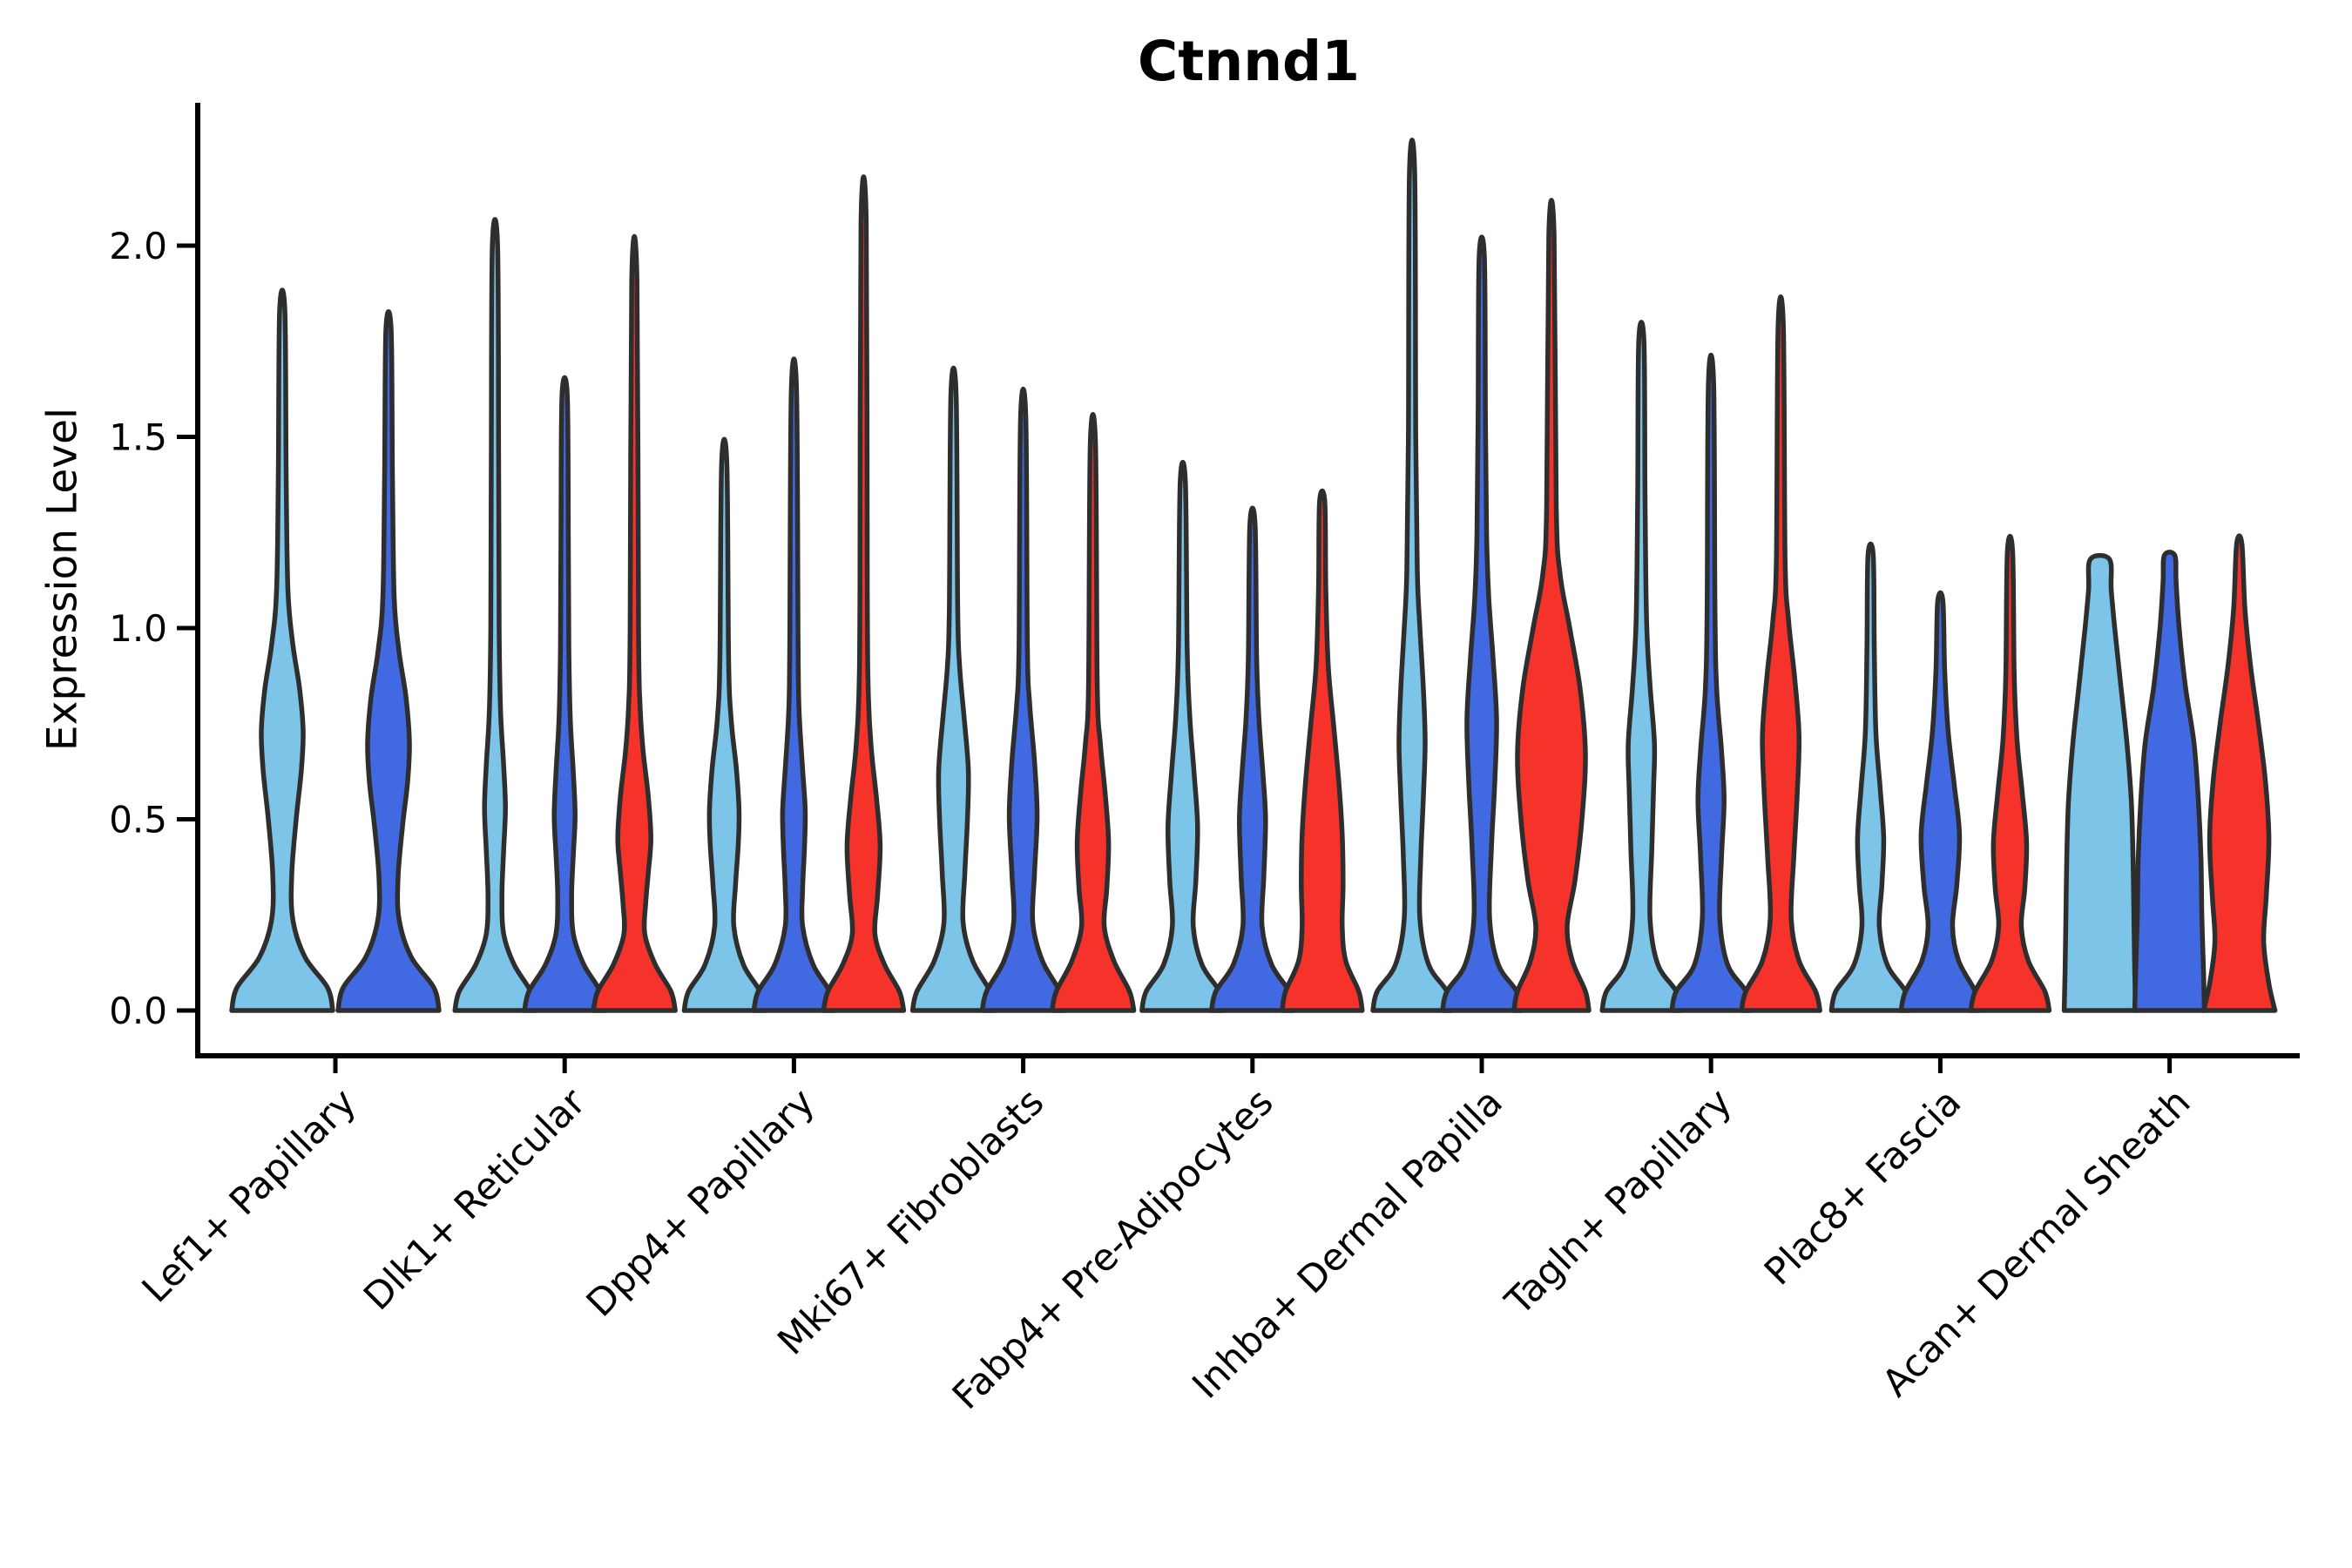 The height and width of the screenshot is (1568, 2352). What do you see at coordinates (138, 437) in the screenshot?
I see `y-tick-label: 1.5` at bounding box center [138, 437].